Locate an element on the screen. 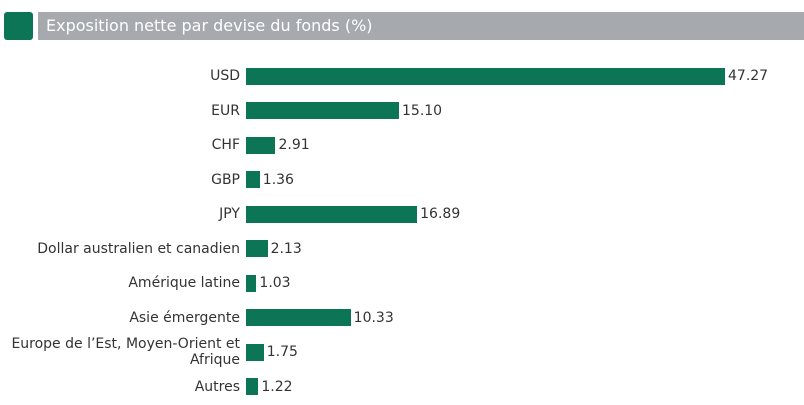  category-label: Europe de l’Est, Moyen-Orient et Afrique is located at coordinates (125, 352).